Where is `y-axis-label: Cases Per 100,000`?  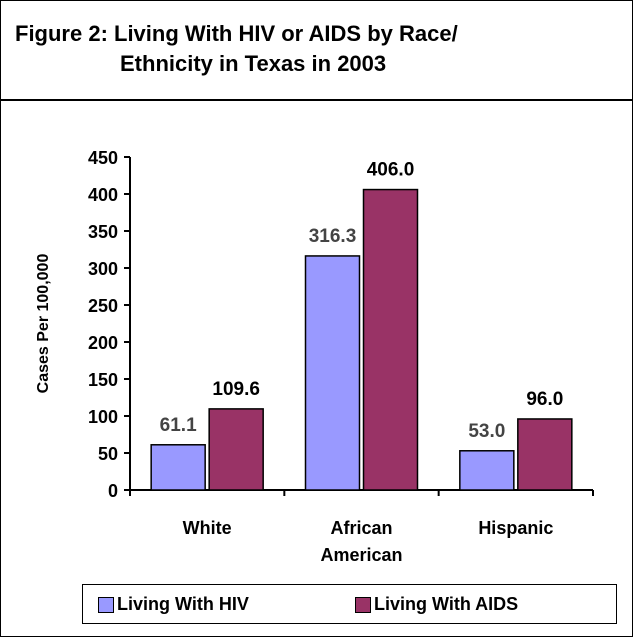
y-axis-label: Cases Per 100,000 is located at coordinates (43, 324).